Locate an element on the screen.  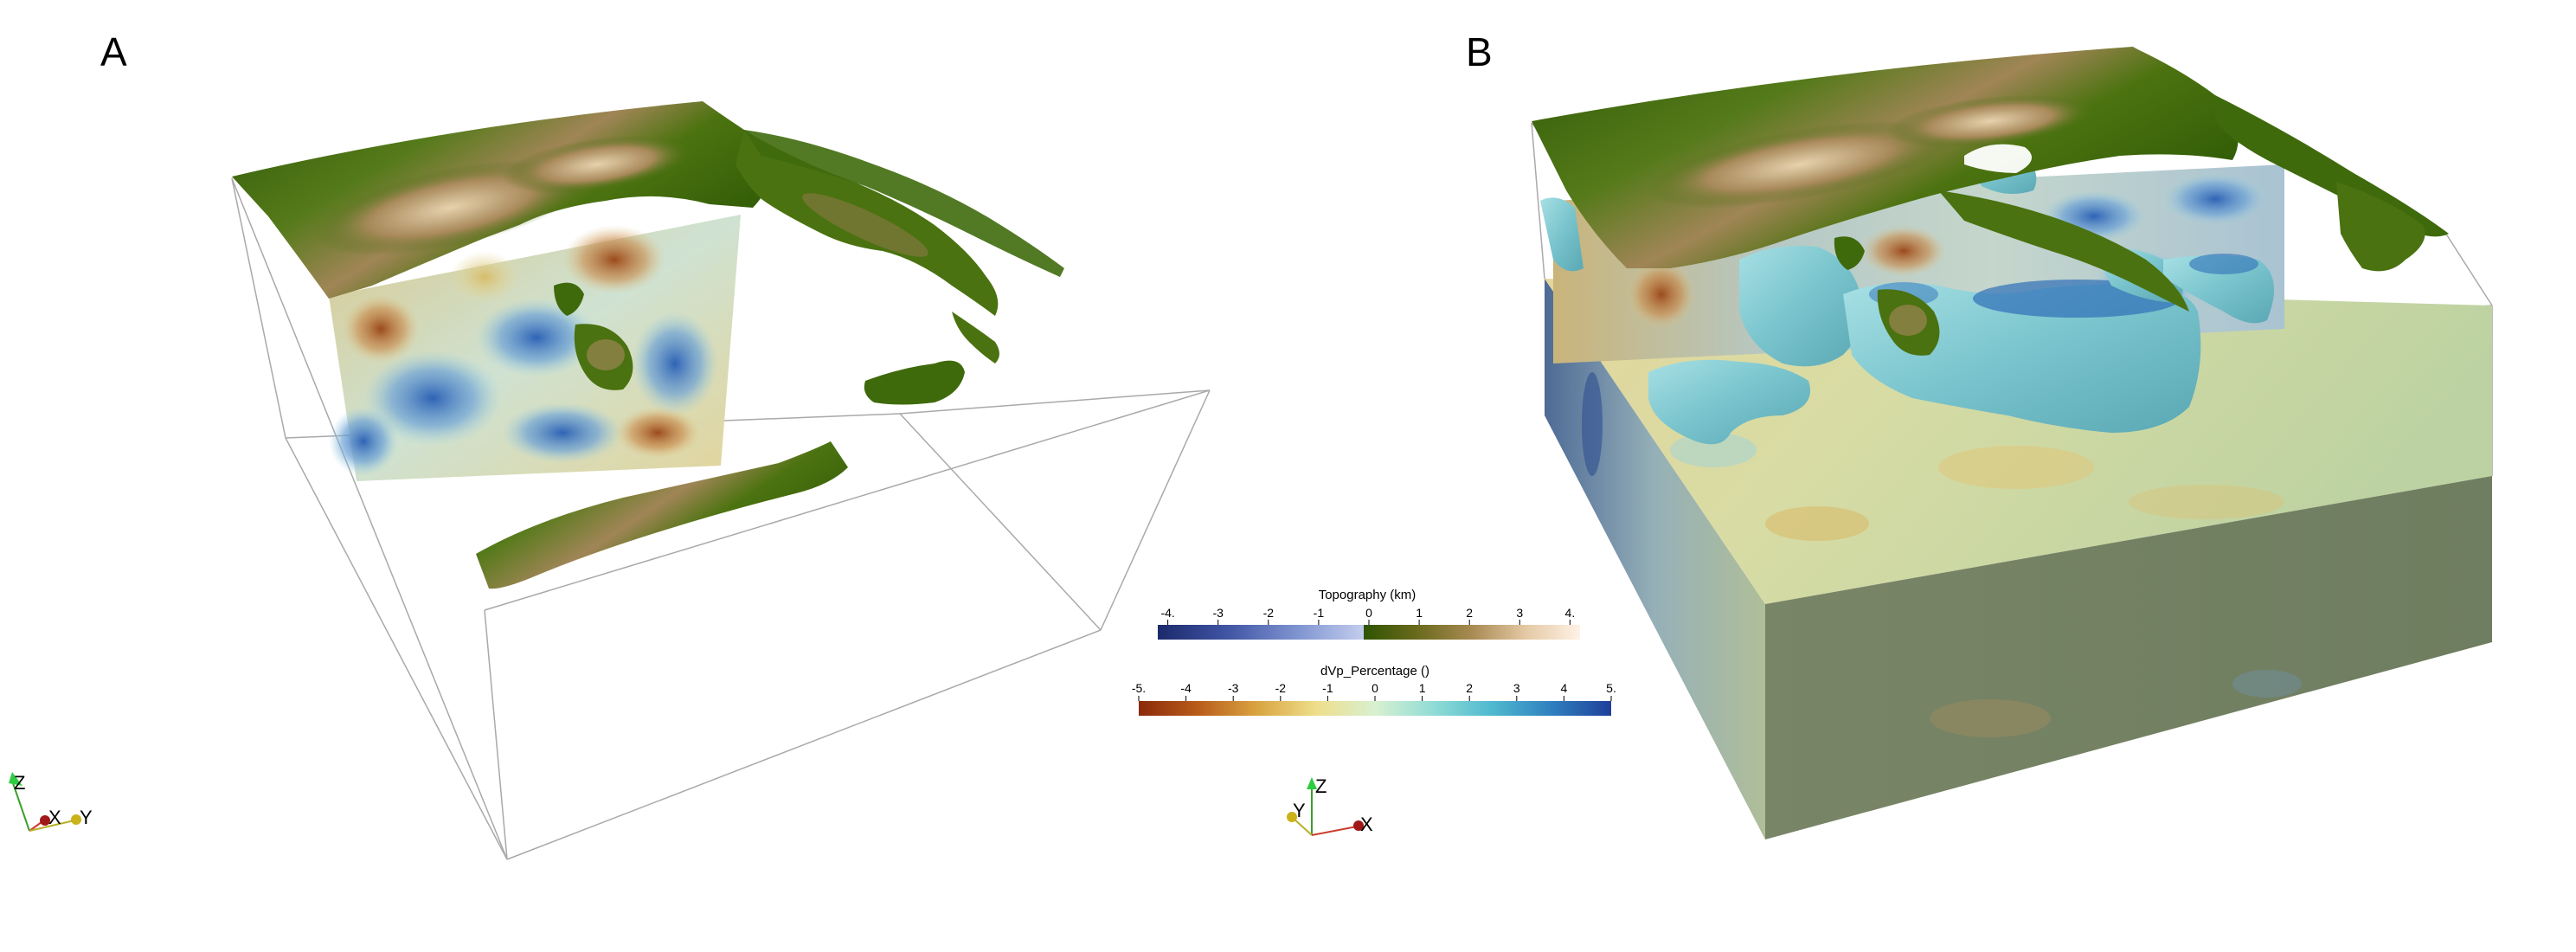
topography-colorbar: Topography (km) -4. -3 -2 -1 0 1 2 3 4. is located at coordinates (1369, 614).